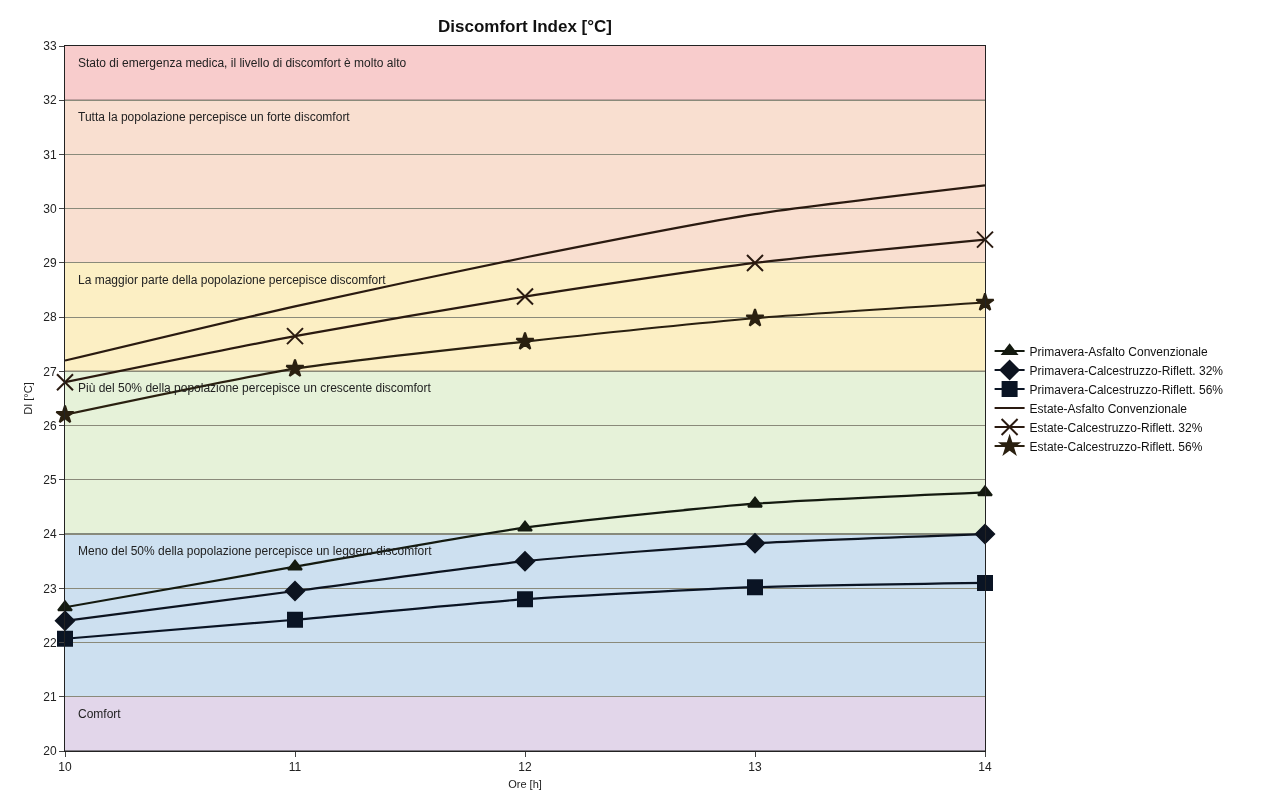  I want to click on band-label: Tutta la popolazione percepisce un forte discomfort, so click(214, 117).